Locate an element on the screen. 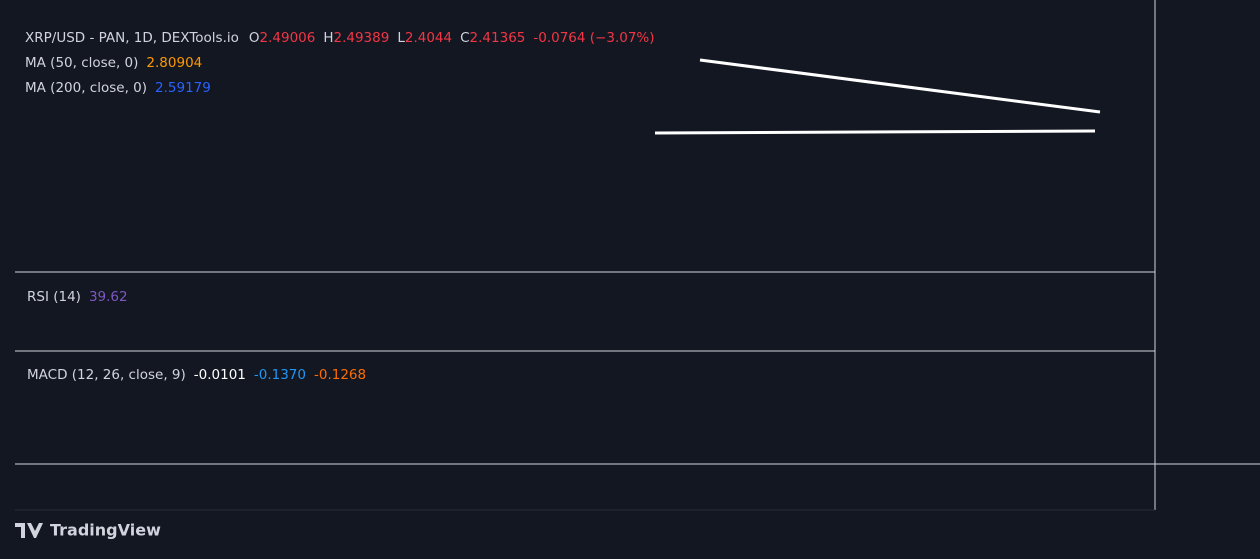  logo is located at coordinates (29, 530).